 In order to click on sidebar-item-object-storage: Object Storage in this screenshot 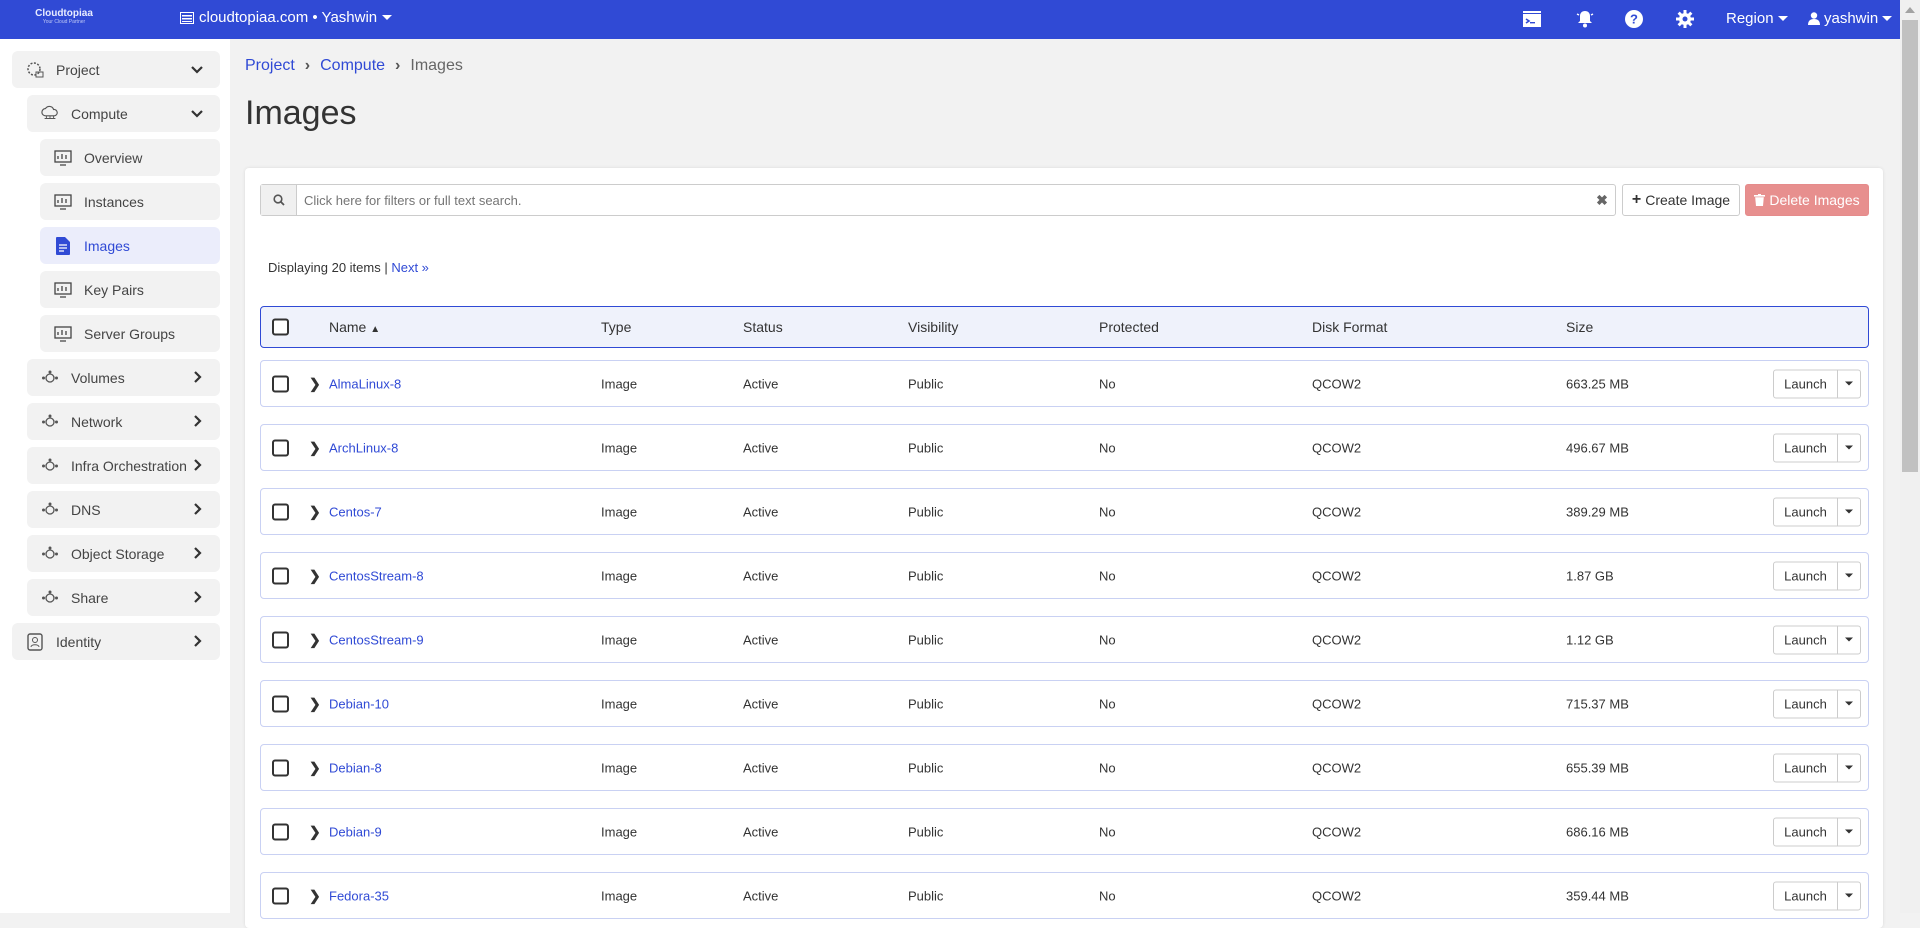, I will do `click(123, 553)`.